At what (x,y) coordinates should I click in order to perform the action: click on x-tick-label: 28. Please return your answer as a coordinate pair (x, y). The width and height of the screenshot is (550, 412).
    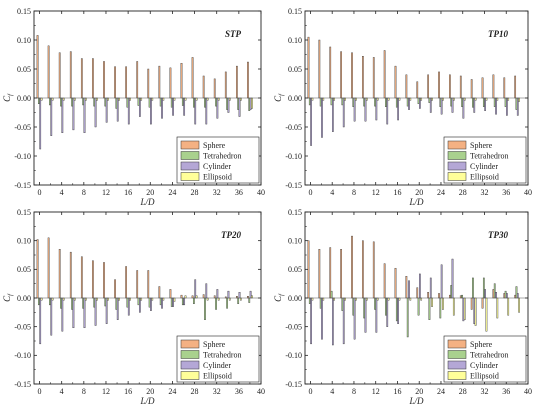
    Looking at the image, I should click on (195, 192).